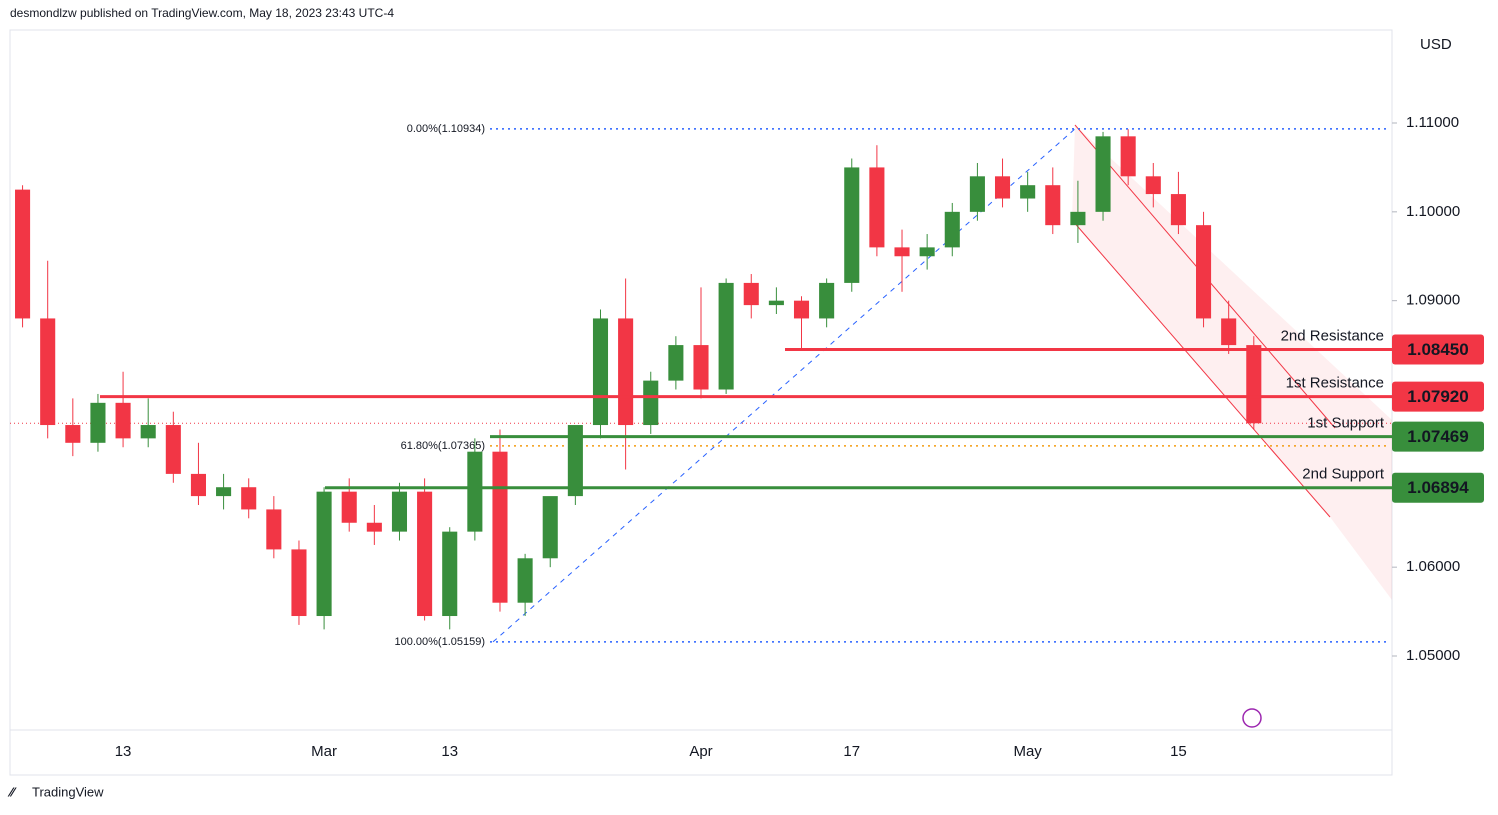  I want to click on price-tag-label: 1.08450, so click(1437, 349).